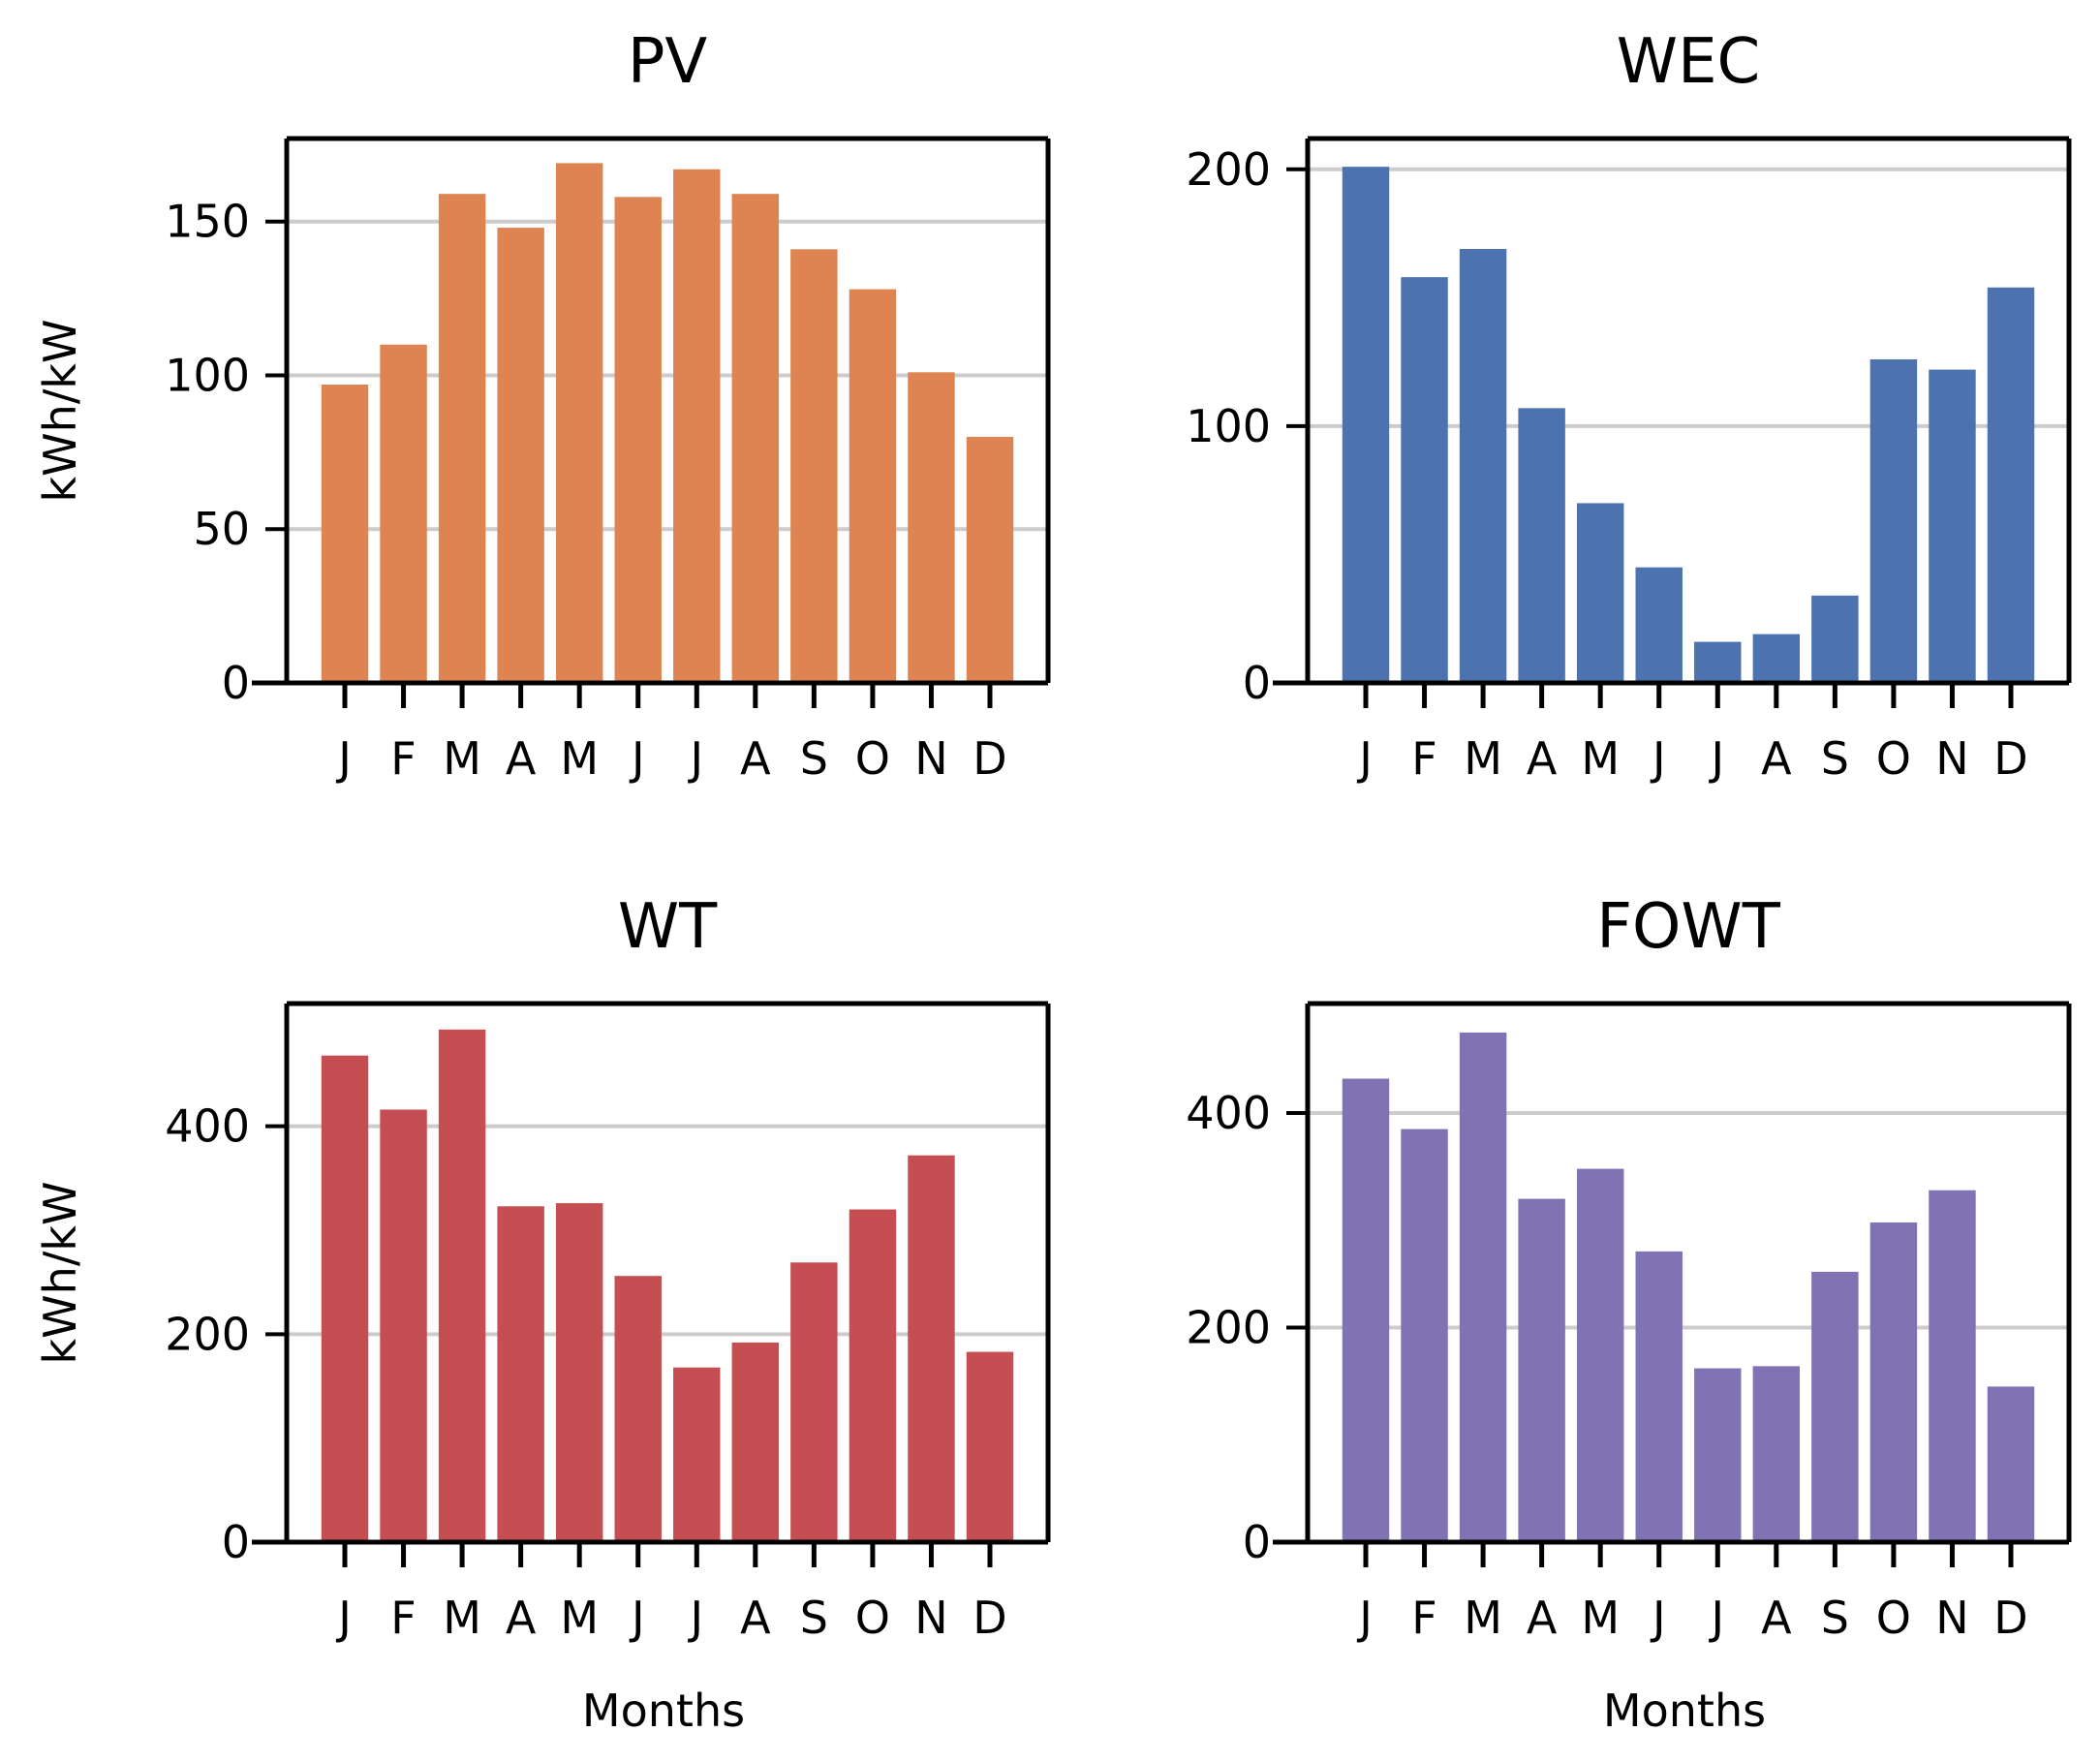  Describe the element at coordinates (60, 1274) in the screenshot. I see `wt-ylabel: kWh/kW` at that location.